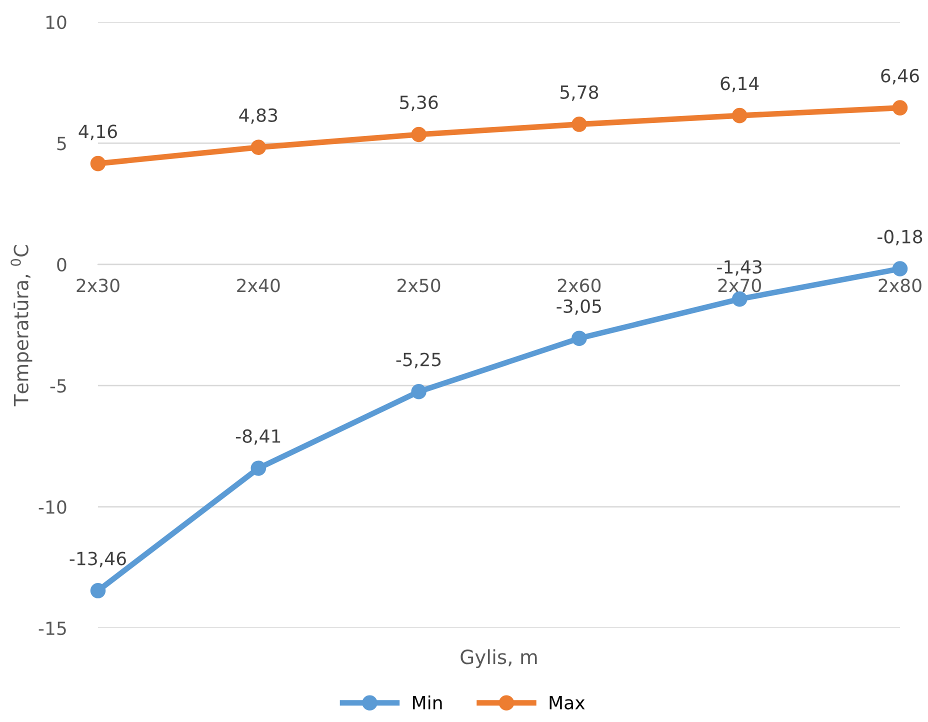 The height and width of the screenshot is (722, 928). What do you see at coordinates (258, 285) in the screenshot?
I see `x-tick-label: 2x40` at bounding box center [258, 285].